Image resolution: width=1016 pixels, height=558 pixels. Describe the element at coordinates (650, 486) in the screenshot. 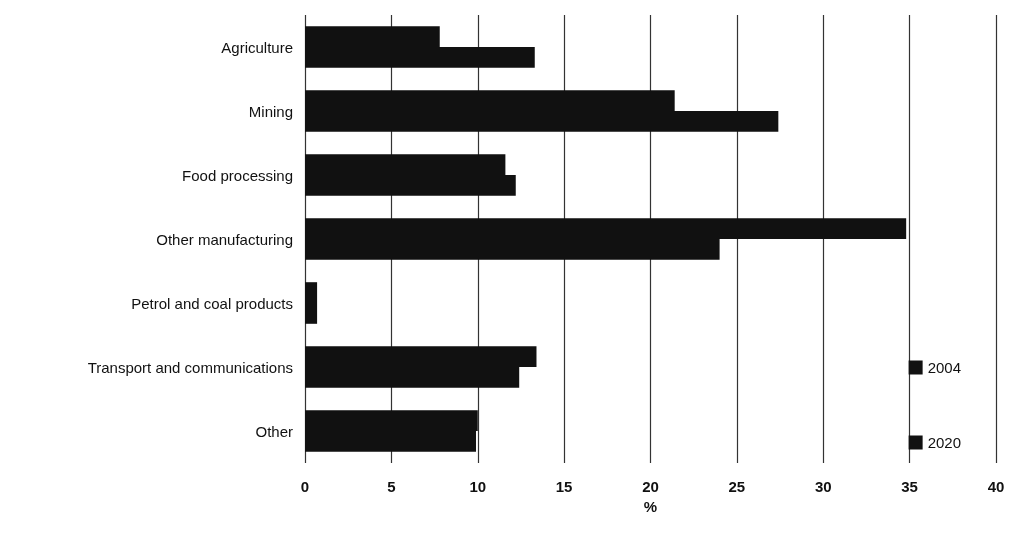

I see `x-tick-label: 20` at that location.